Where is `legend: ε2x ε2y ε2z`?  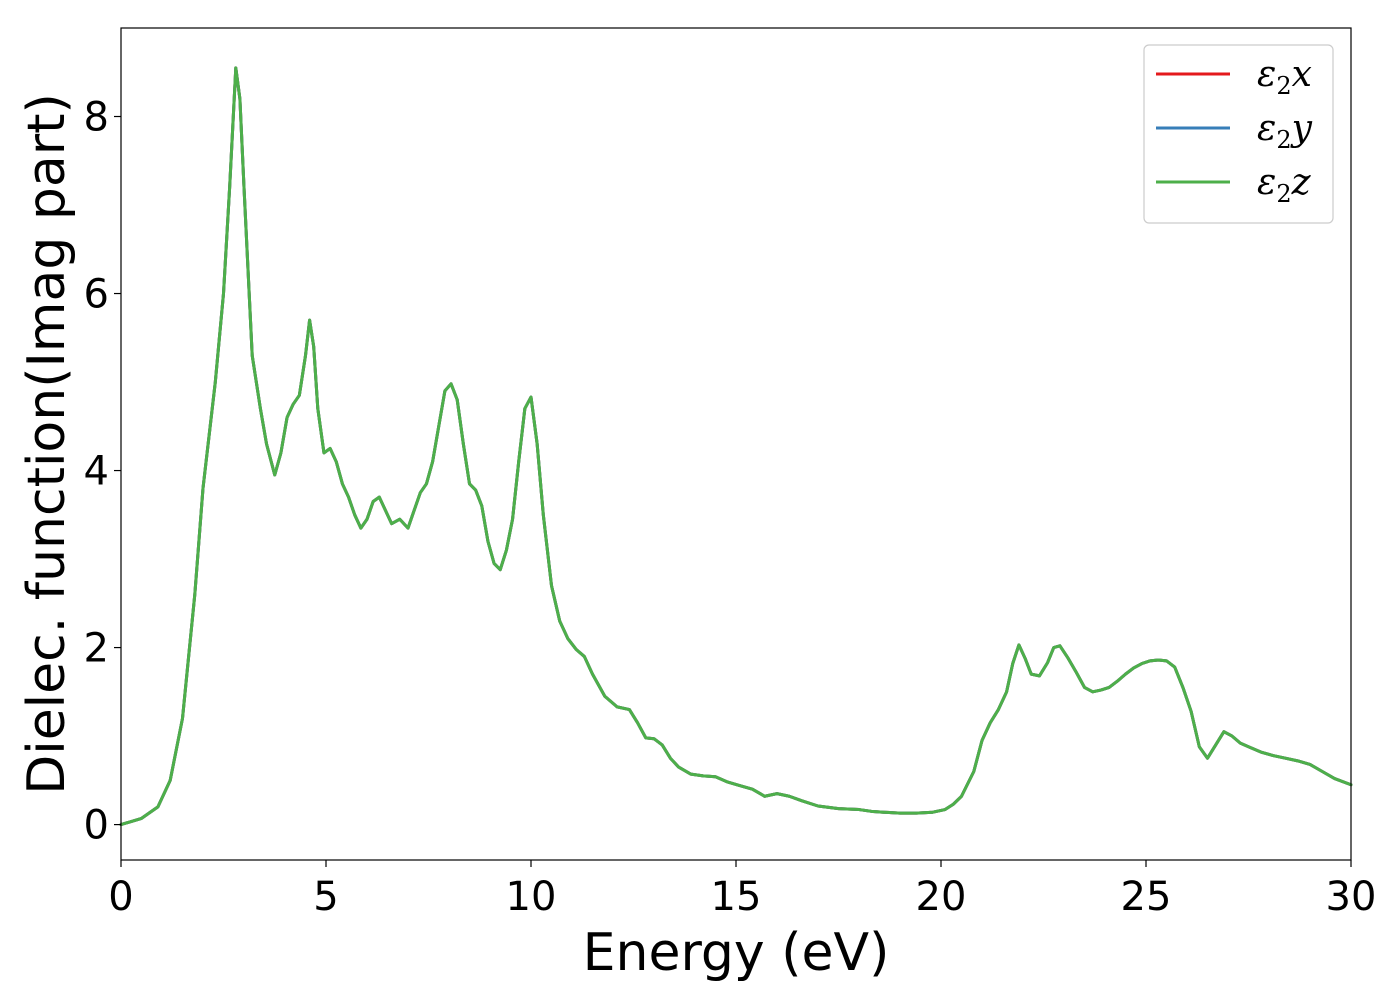 legend: ε2x ε2y ε2z is located at coordinates (1238, 134).